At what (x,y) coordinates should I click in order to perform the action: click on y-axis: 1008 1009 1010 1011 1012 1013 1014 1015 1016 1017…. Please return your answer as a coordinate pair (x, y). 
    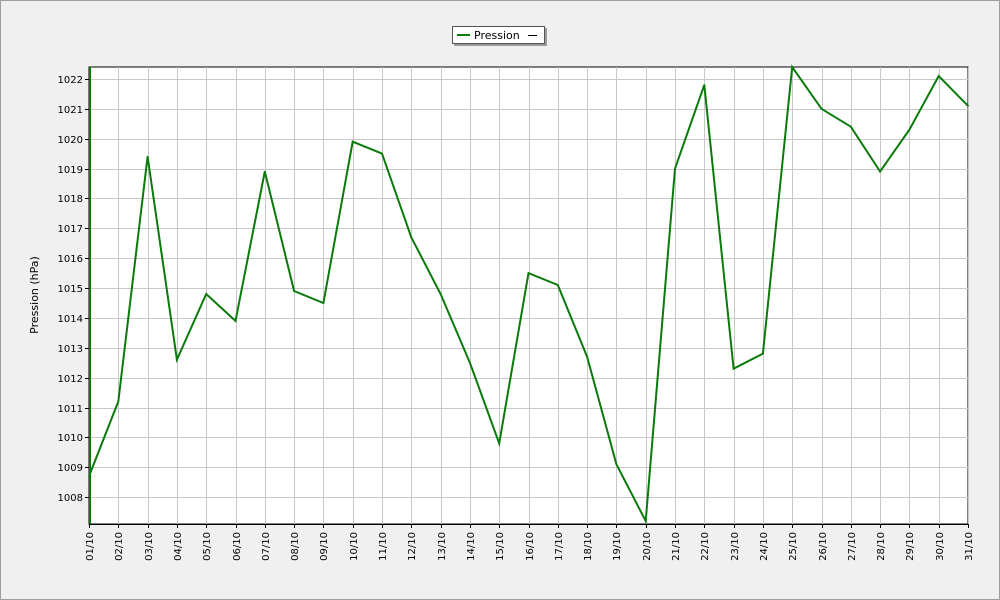
    Looking at the image, I should click on (74, 295).